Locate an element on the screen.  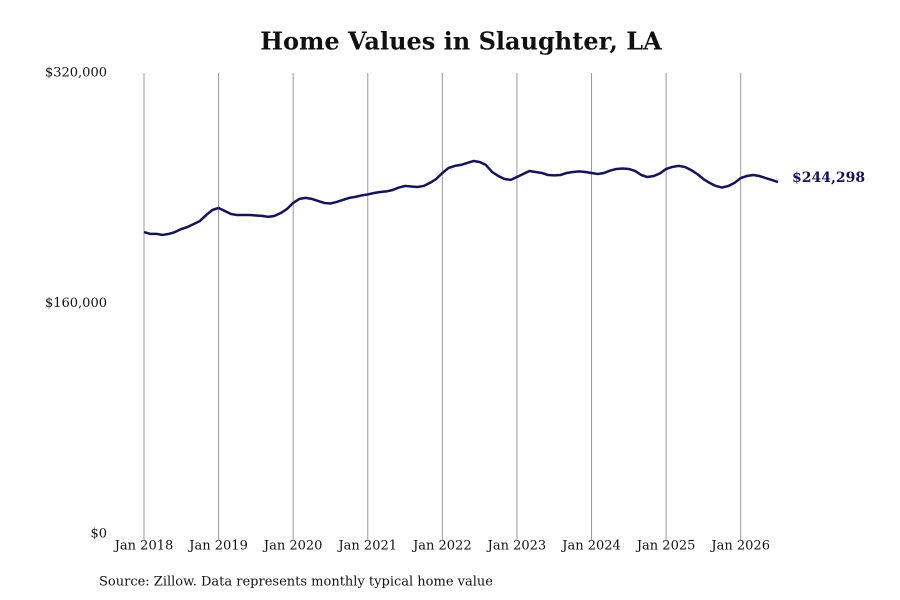
x-tick-label: Jan 2025 is located at coordinates (665, 546).